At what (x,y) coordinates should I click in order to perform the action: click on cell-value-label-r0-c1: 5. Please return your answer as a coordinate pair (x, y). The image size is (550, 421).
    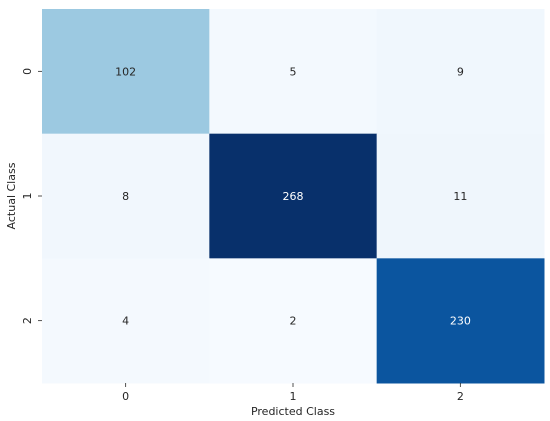
    Looking at the image, I should click on (293, 71).